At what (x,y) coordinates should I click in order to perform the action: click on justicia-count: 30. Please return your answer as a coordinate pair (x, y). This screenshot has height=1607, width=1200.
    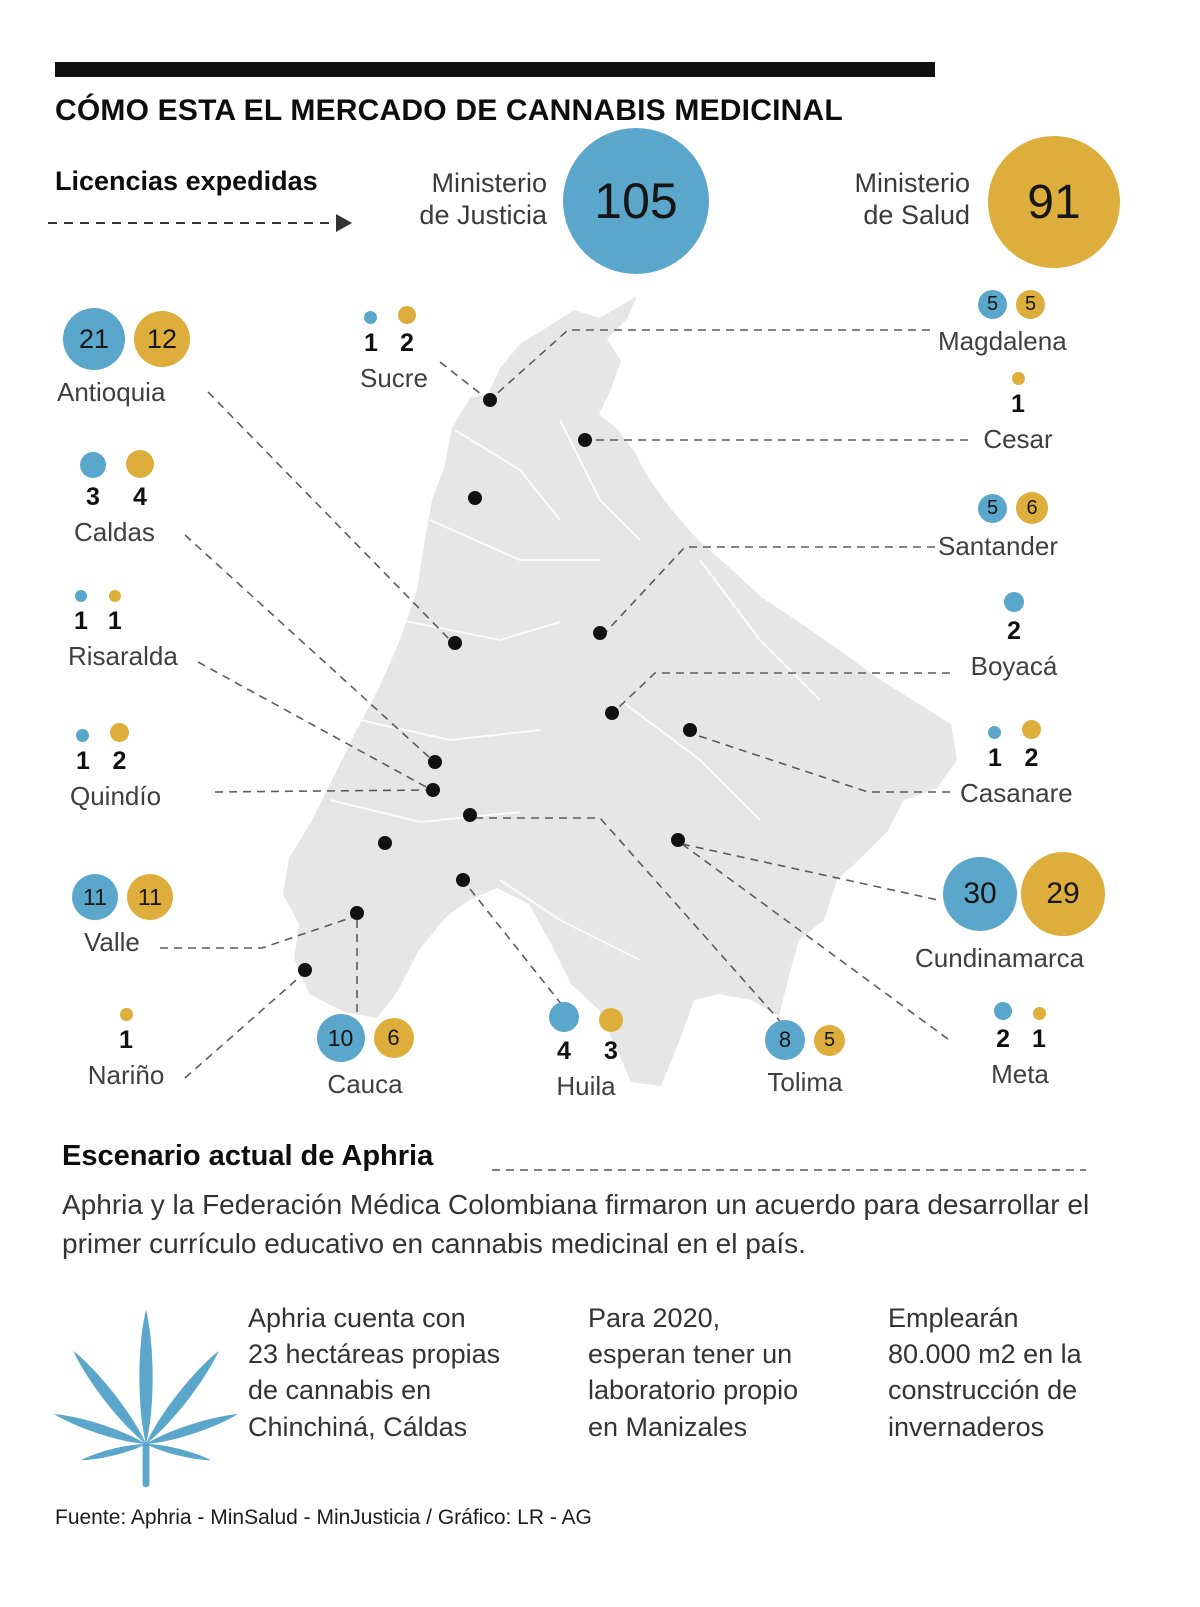
    Looking at the image, I should click on (980, 894).